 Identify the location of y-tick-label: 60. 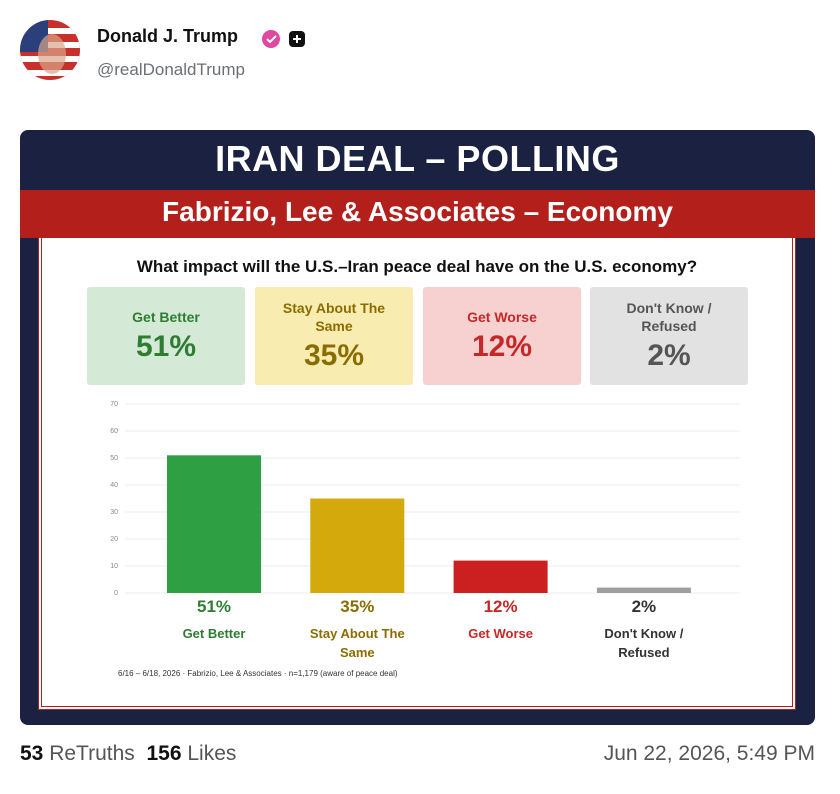
(114, 431).